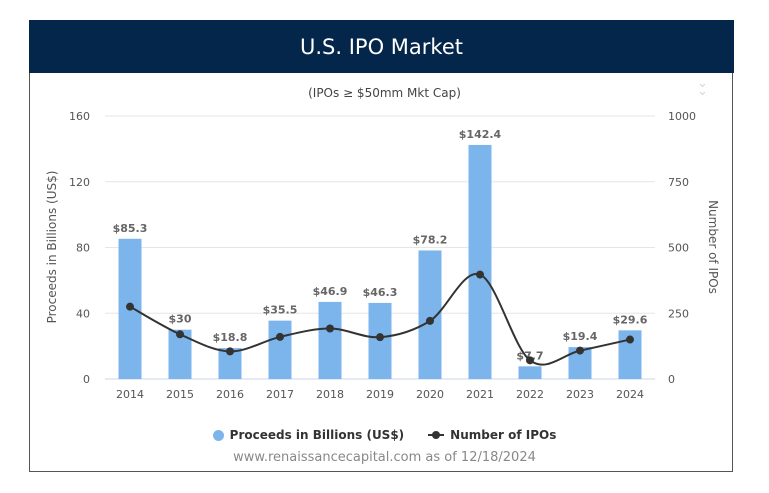  I want to click on x-tick: 2018, so click(330, 394).